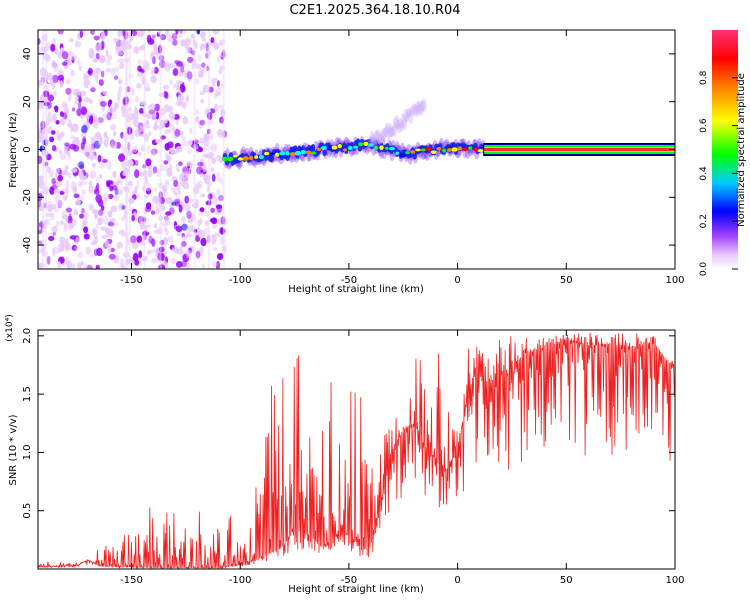  I want to click on colorbar-tick-label: 0.2, so click(704, 221).